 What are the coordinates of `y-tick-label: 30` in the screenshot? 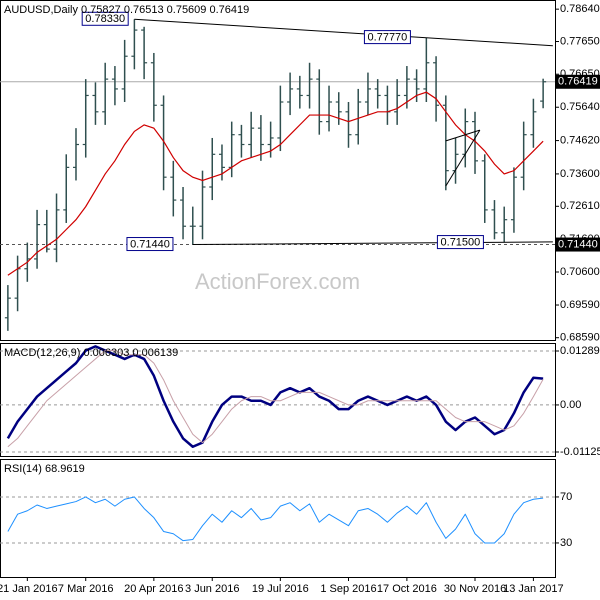 It's located at (566, 543).